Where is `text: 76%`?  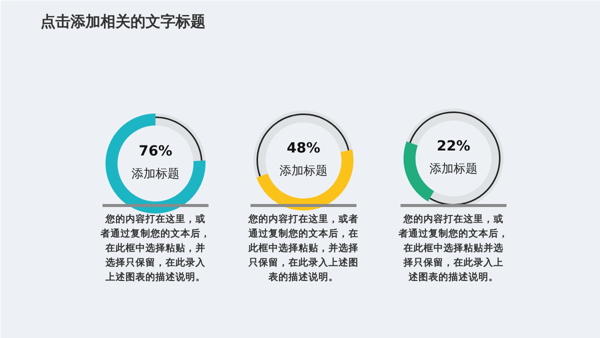
text: 76% is located at coordinates (155, 152).